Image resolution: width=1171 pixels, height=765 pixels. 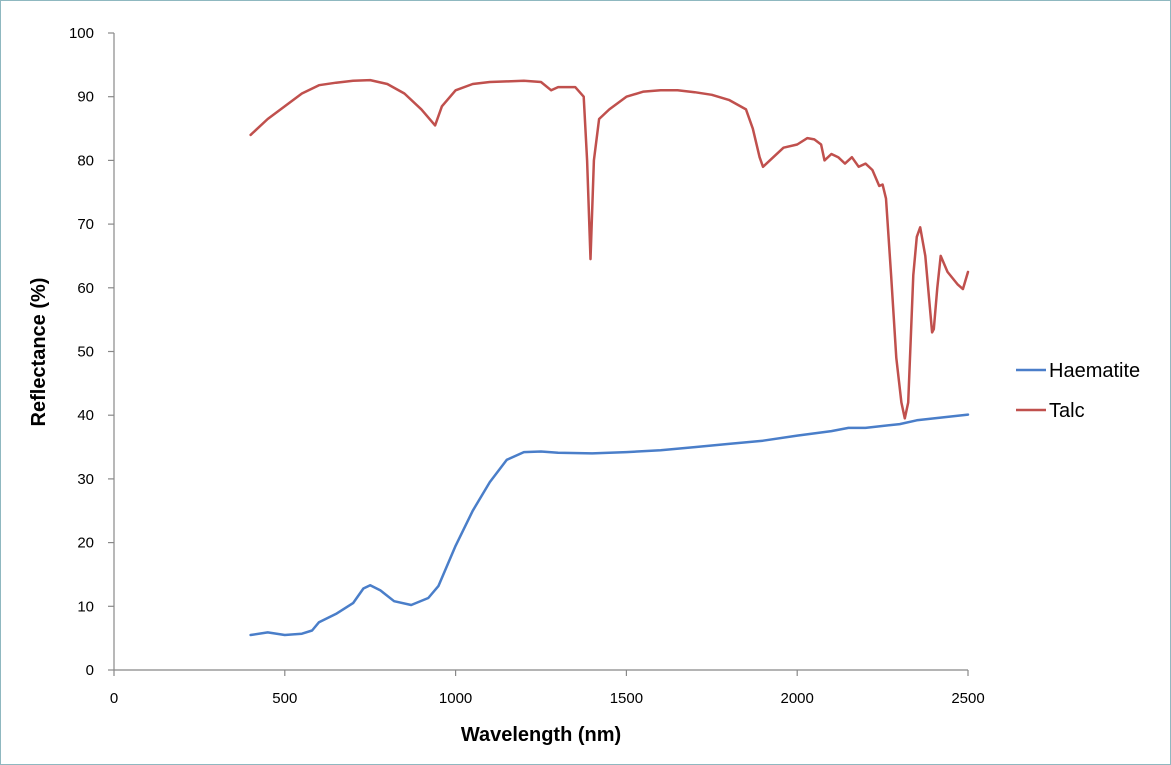 I want to click on x-axis: 0 500 1000 1500 2000 2500, so click(x=547, y=688).